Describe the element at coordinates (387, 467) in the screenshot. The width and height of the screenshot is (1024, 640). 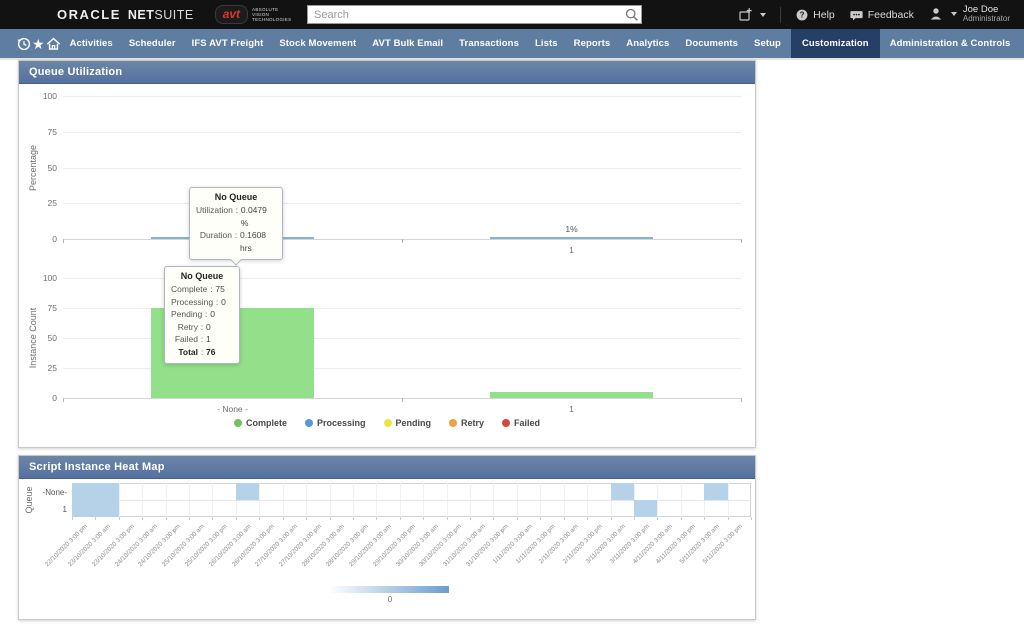
I see `heatmap-panel-header: Script Instance Heat Map` at that location.